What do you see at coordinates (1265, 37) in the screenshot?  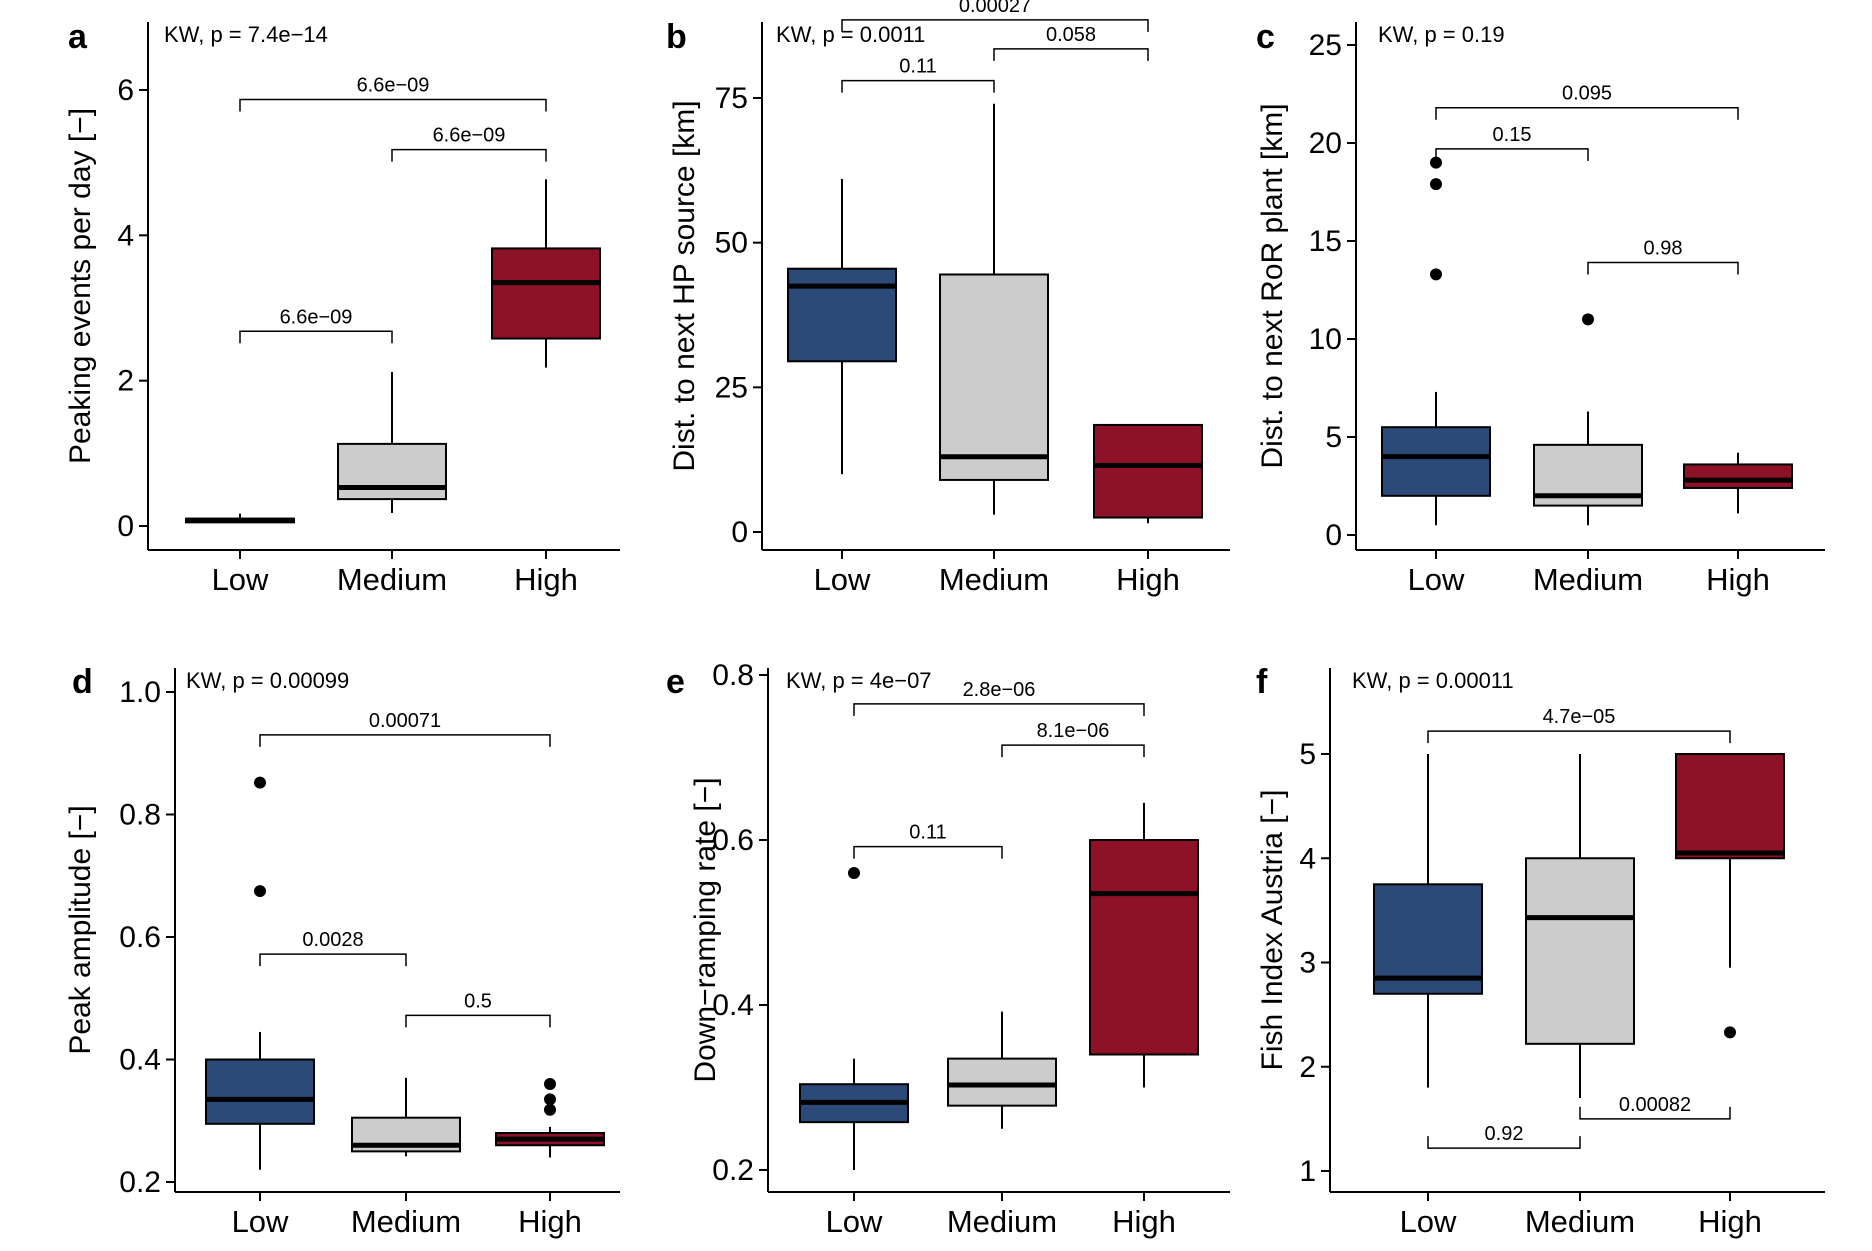 I see `panel-letter-c: c` at bounding box center [1265, 37].